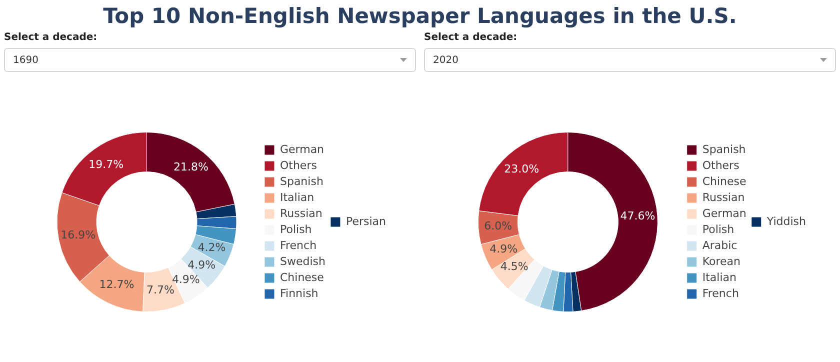  I want to click on data-label: 6.0%, so click(498, 225).